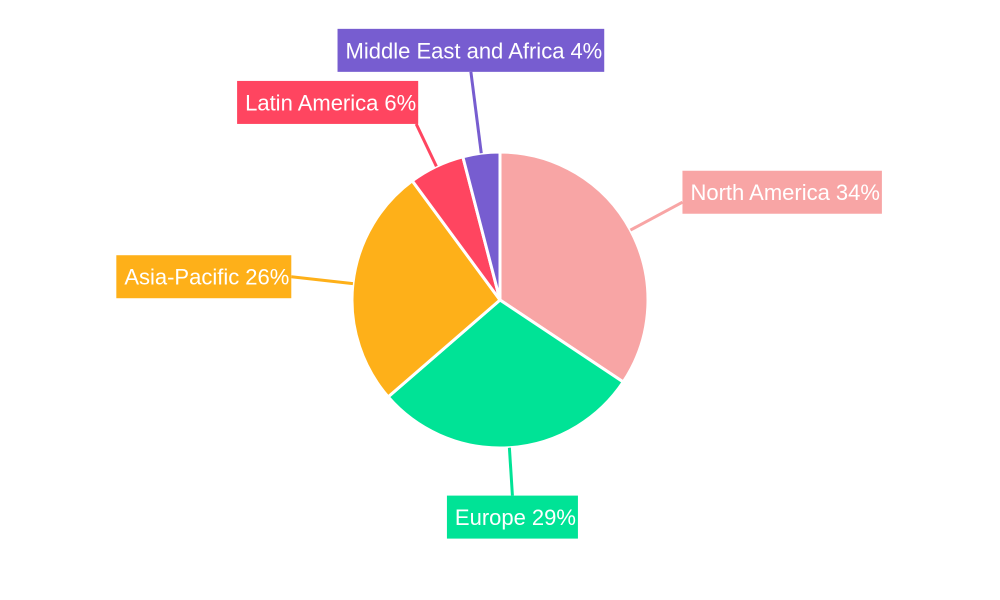 Image resolution: width=1000 pixels, height=600 pixels. I want to click on category-name: Middle East and Africa, so click(456, 50).